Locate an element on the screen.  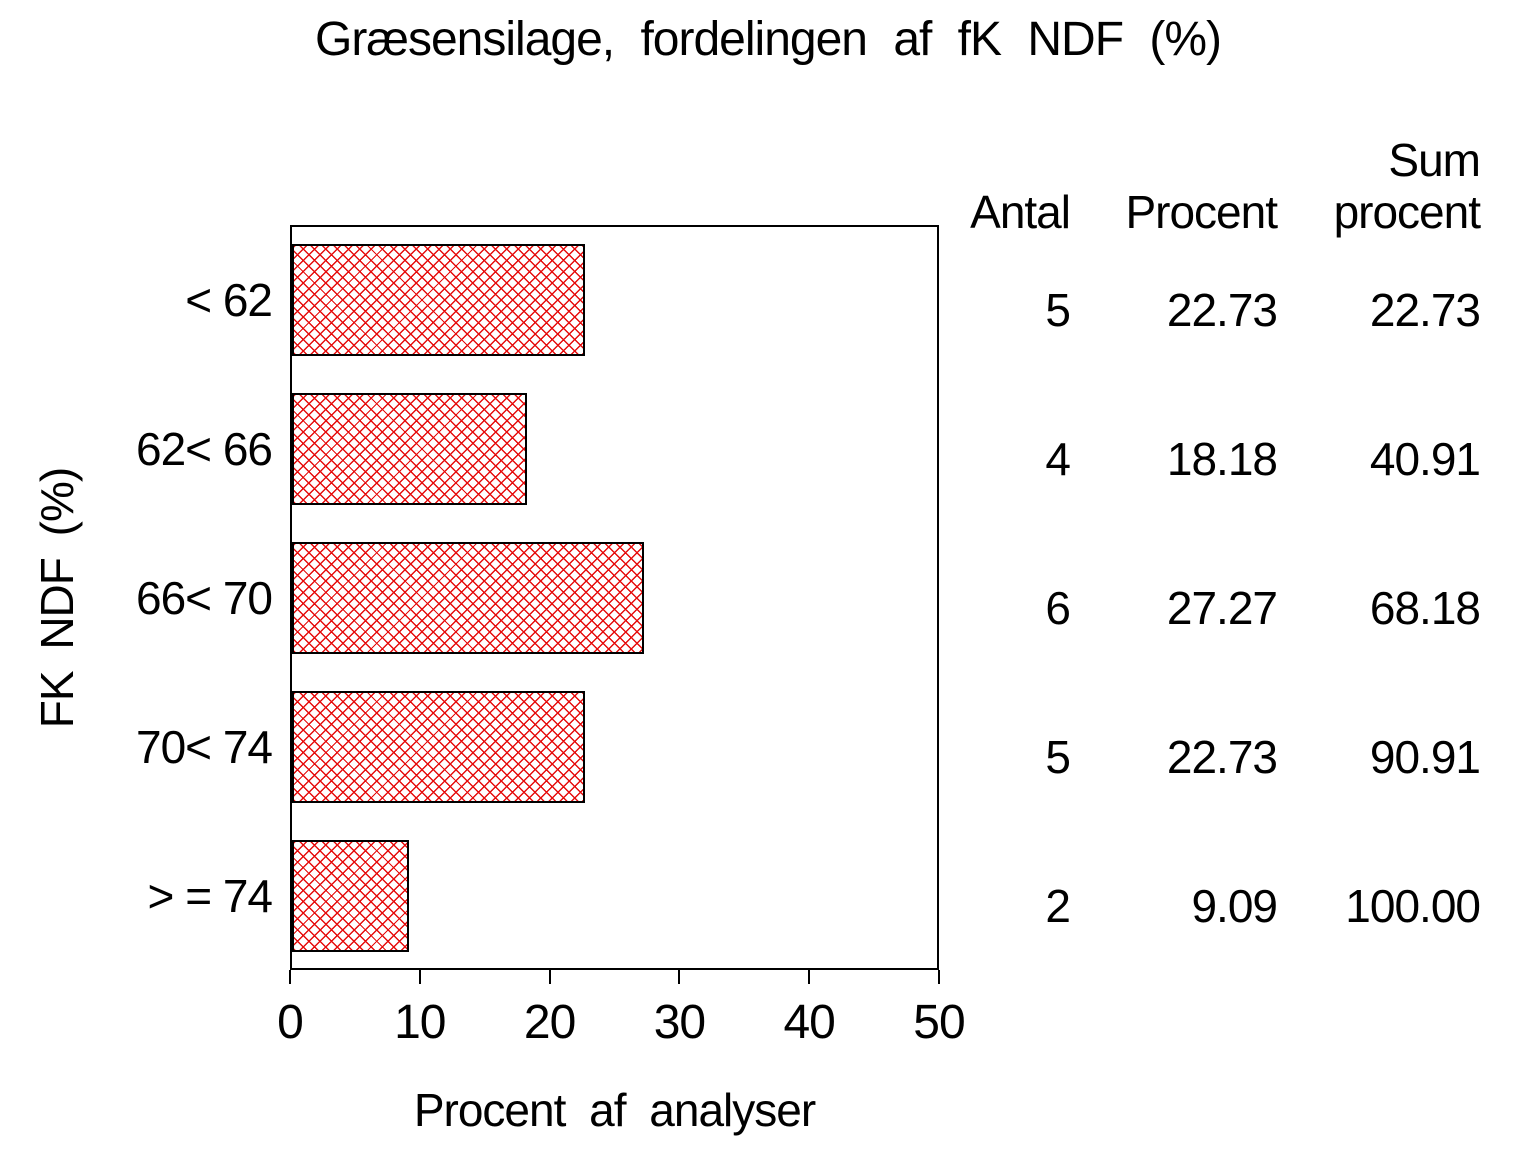
table-header-antal: Antal is located at coordinates (1020, 212).